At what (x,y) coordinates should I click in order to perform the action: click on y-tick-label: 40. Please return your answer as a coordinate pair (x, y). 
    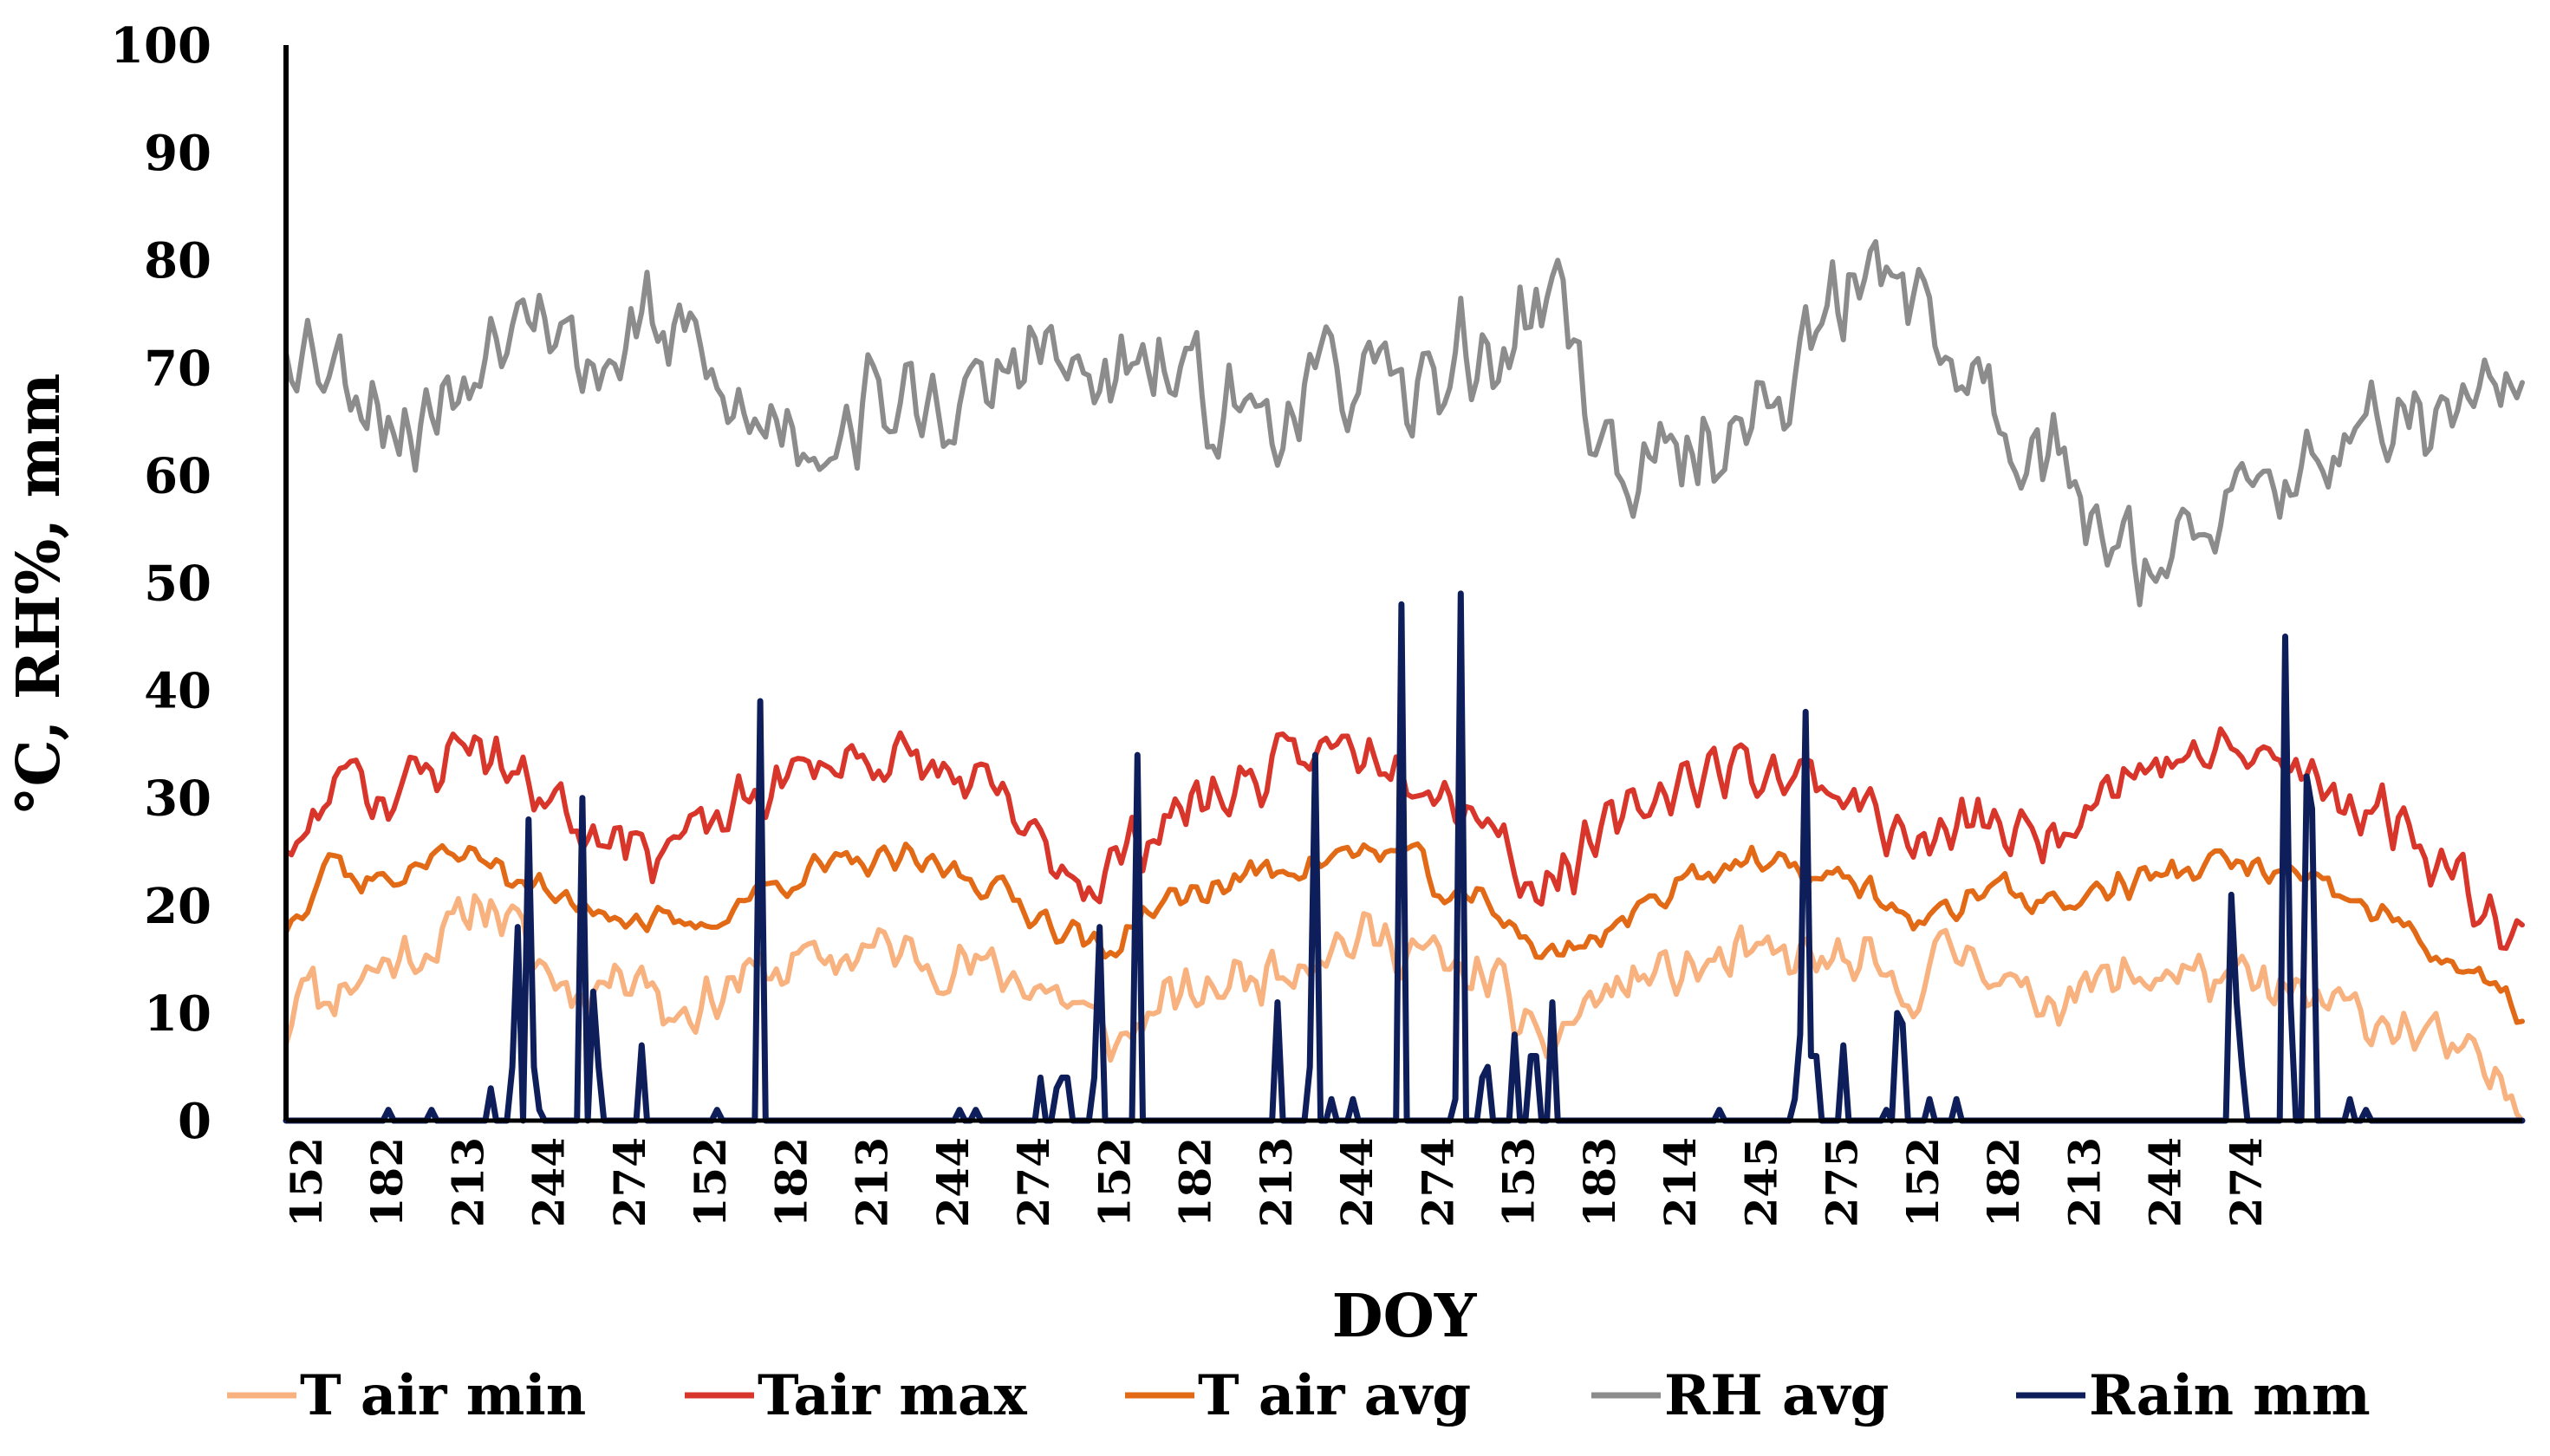
    Looking at the image, I should click on (178, 691).